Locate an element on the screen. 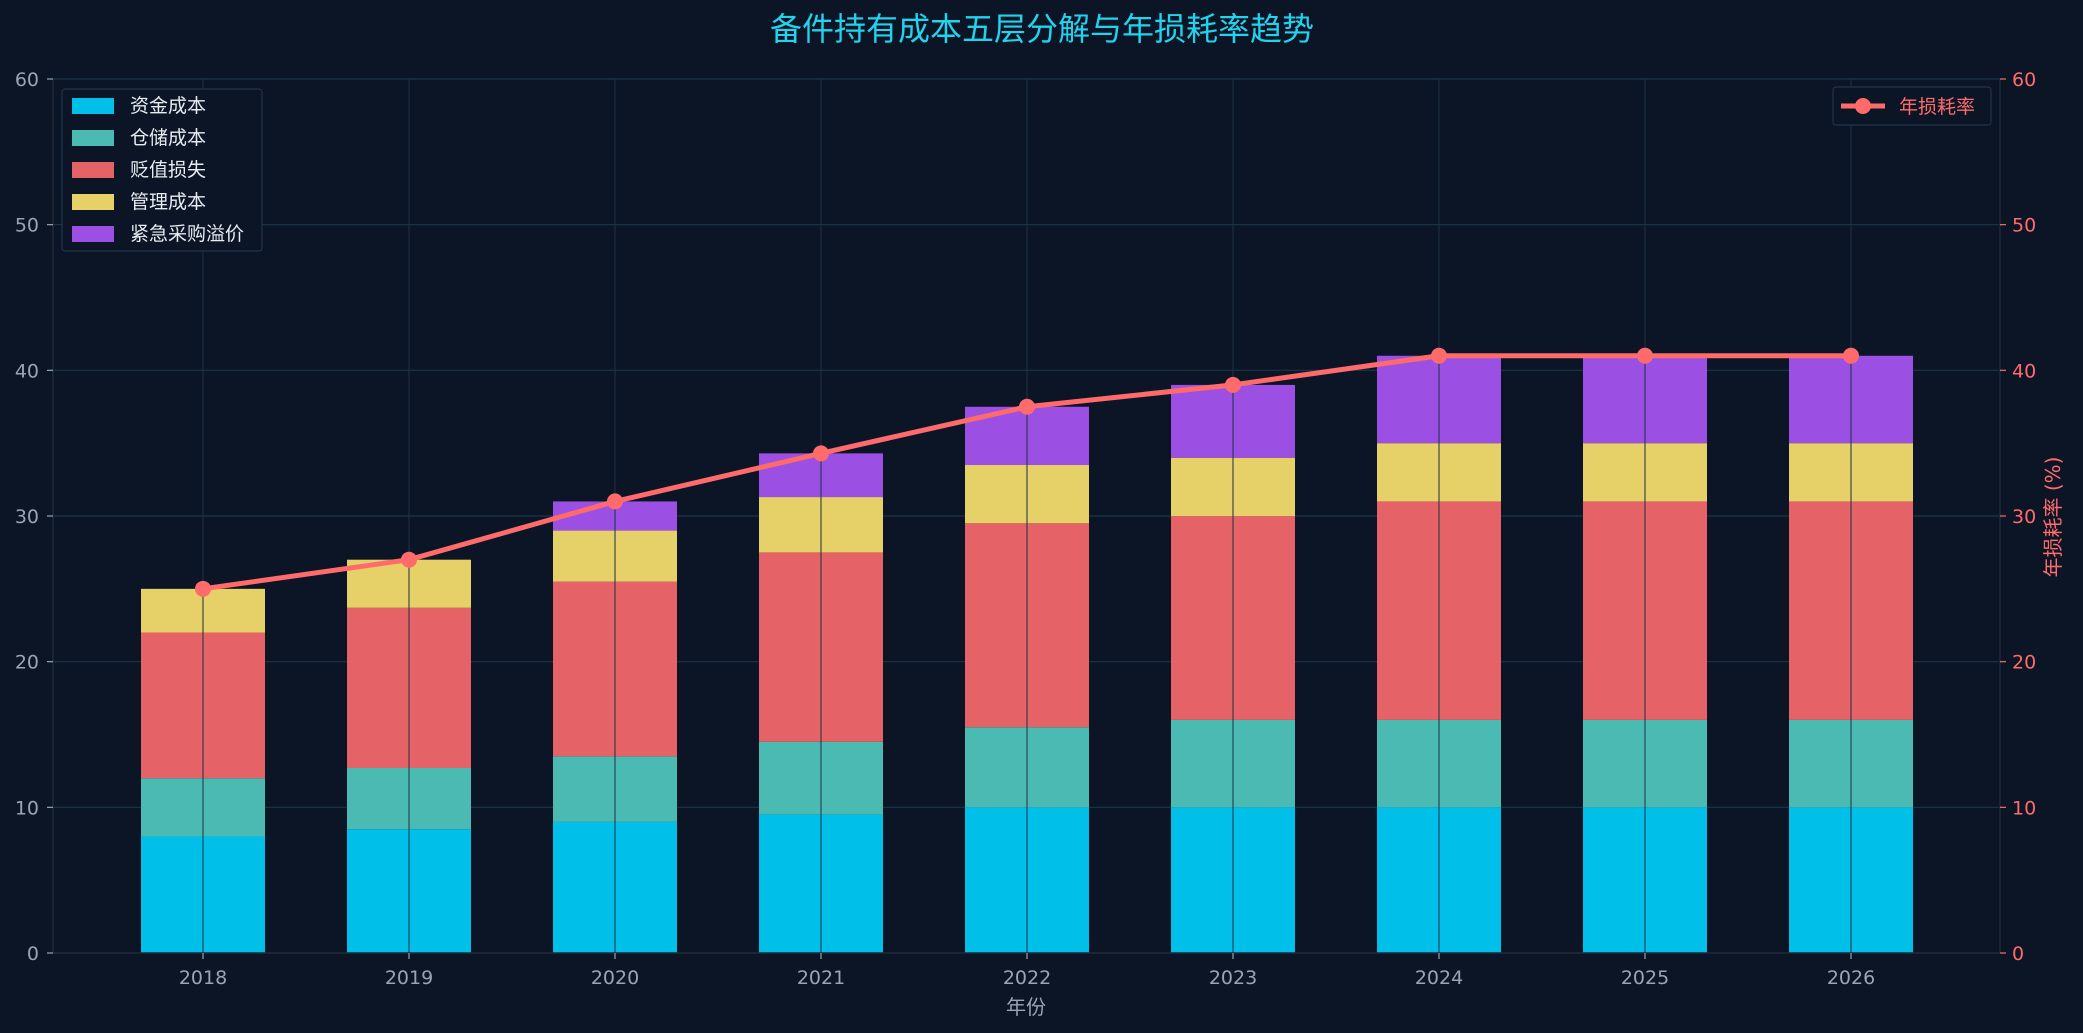 This screenshot has height=1033, width=2083. line-legend: 年损耗率 is located at coordinates (1912, 106).